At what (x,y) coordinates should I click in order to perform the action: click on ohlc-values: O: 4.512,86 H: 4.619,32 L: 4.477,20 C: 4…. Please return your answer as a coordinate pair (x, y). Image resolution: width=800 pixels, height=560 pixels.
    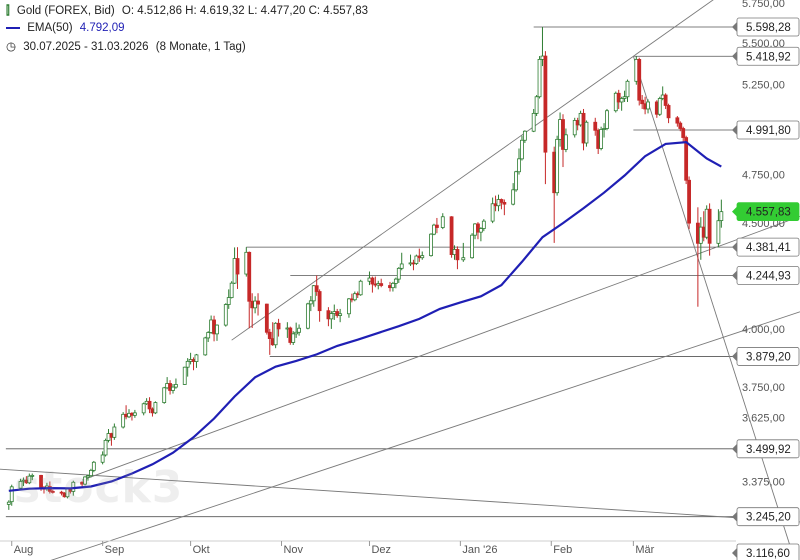
    Looking at the image, I should click on (245, 11).